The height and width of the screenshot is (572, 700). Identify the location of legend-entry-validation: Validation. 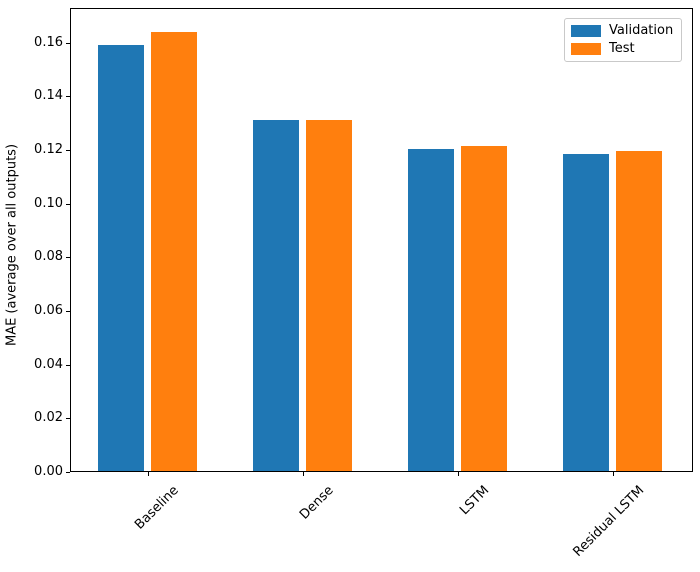
(626, 30).